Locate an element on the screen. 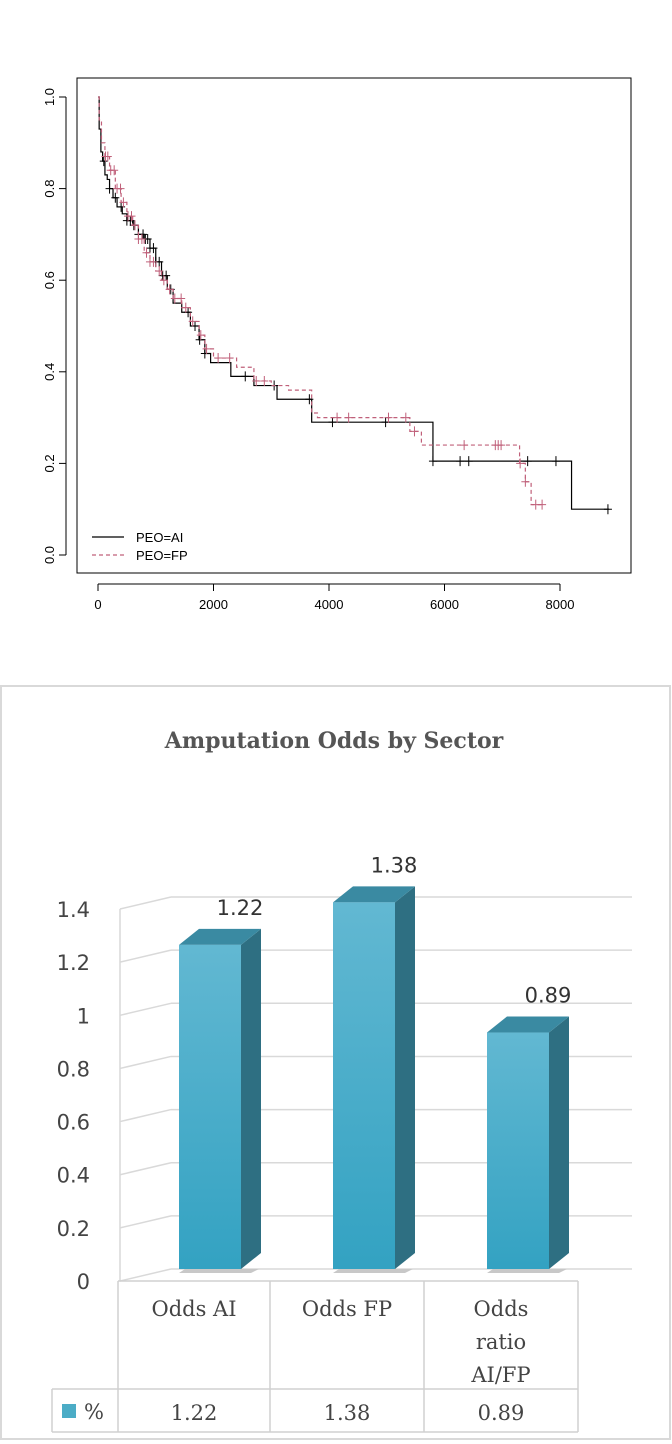 The height and width of the screenshot is (1444, 672). data-label: 1.38 is located at coordinates (394, 865).